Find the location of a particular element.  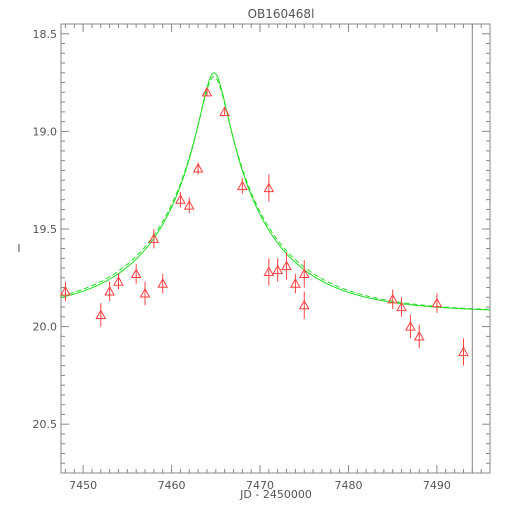

x-tick-label-2: 7470 is located at coordinates (260, 485).